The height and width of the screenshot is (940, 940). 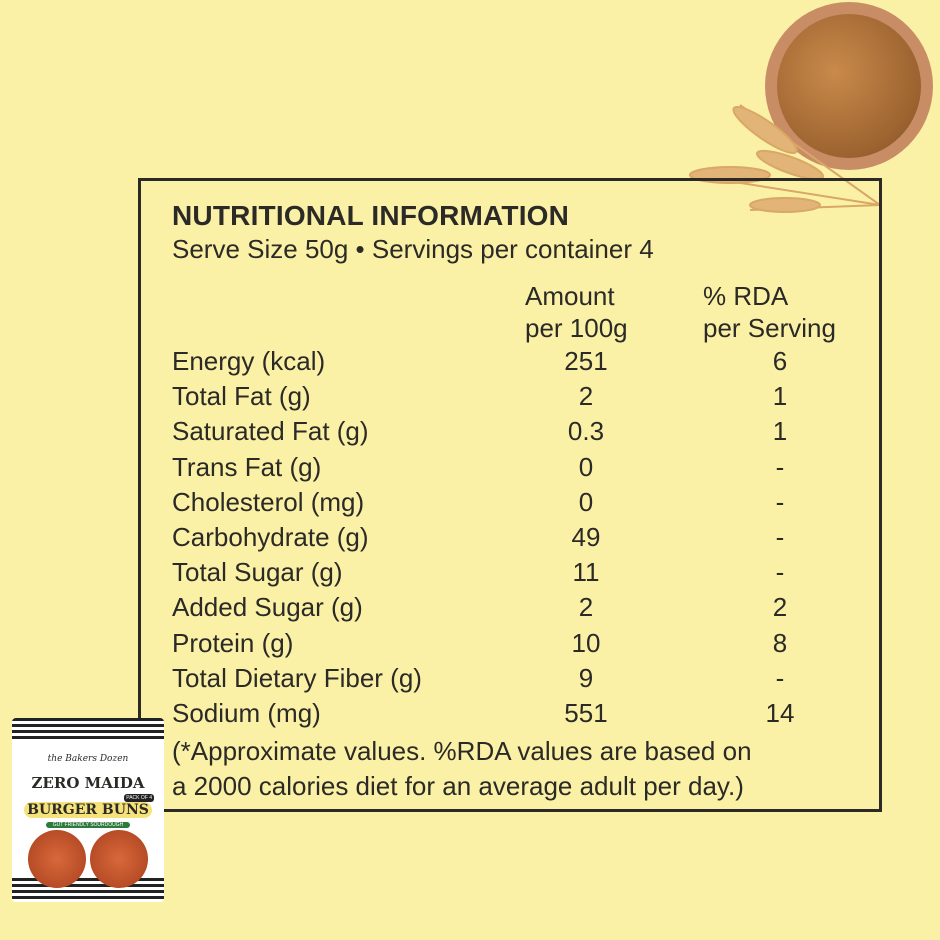 What do you see at coordinates (586, 642) in the screenshot?
I see `nutrient-amount: 10` at bounding box center [586, 642].